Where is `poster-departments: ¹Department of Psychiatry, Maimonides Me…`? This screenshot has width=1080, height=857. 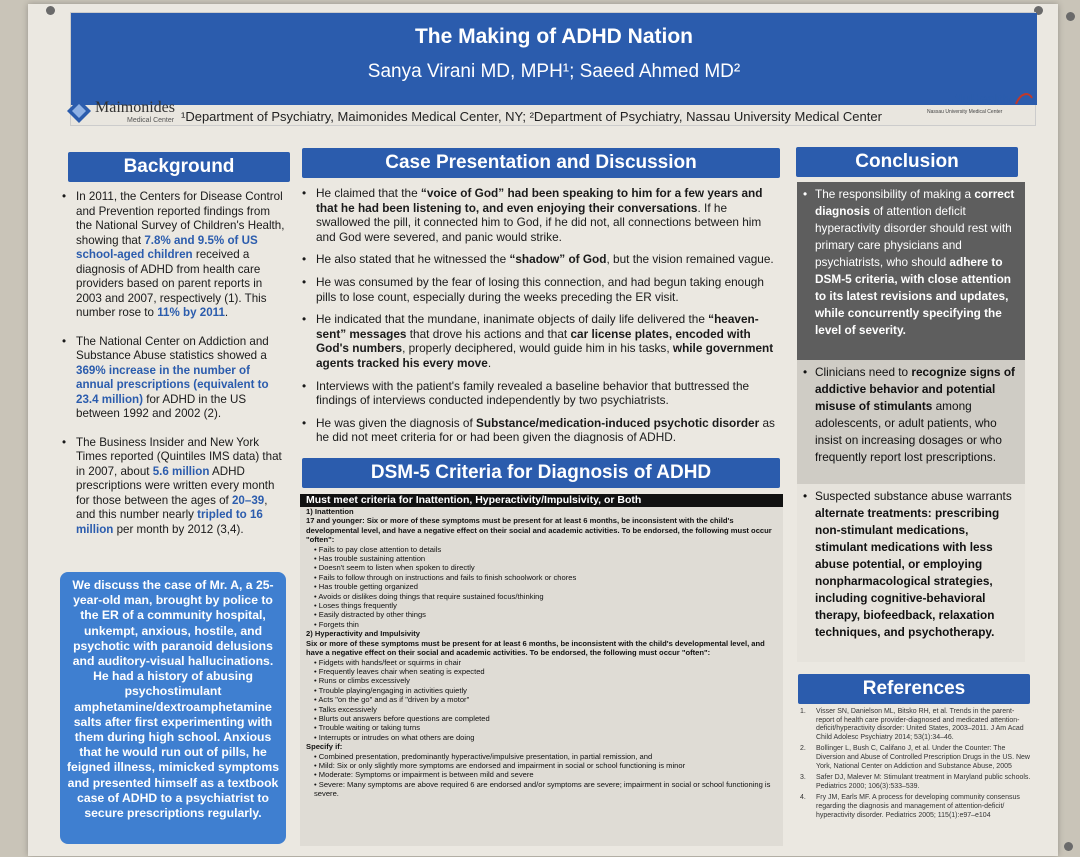
poster-departments: ¹Department of Psychiatry, Maimonides Me… is located at coordinates (531, 116).